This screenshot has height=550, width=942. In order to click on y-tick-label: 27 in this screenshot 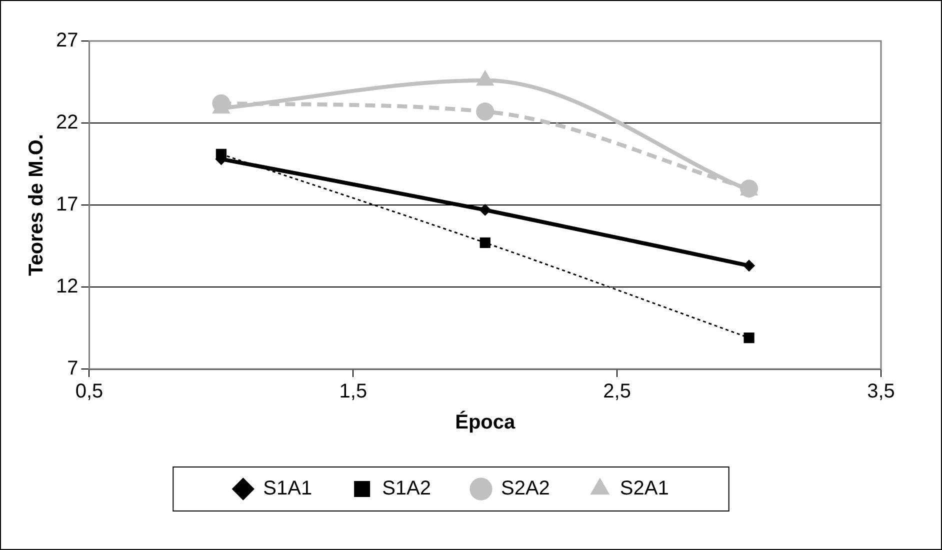, I will do `click(67, 41)`.